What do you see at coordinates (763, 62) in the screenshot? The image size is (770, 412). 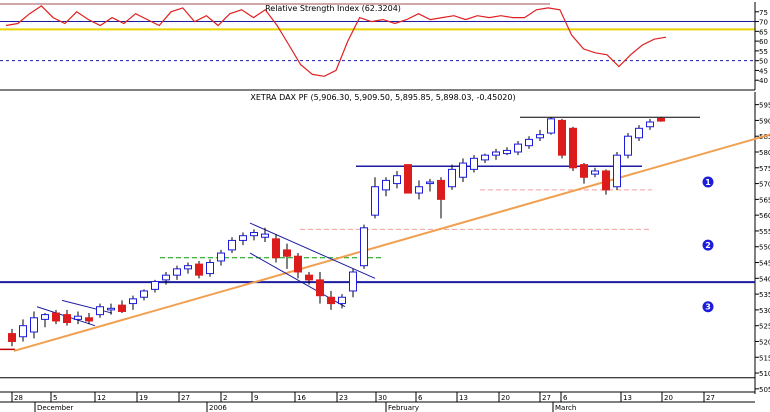 I see `rsi-tick-label: 50` at bounding box center [763, 62].